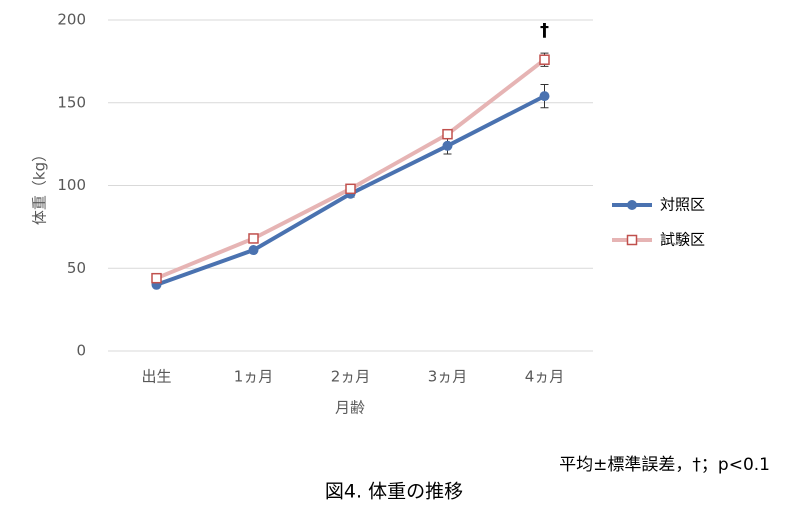 The height and width of the screenshot is (506, 787). I want to click on y-axis-label: 体重（kg）, so click(40, 186).